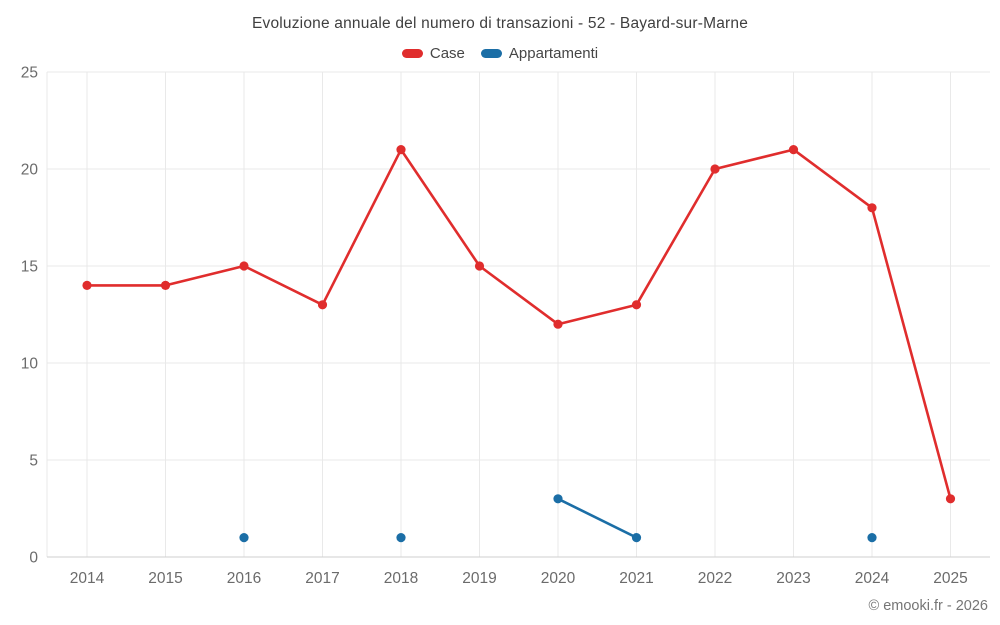  Describe the element at coordinates (29, 267) in the screenshot. I see `y-tick-label: 15` at that location.